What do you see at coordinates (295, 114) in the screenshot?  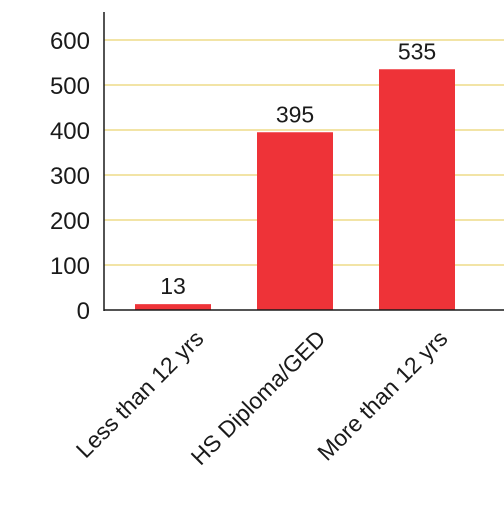 I see `data-label: 395` at bounding box center [295, 114].